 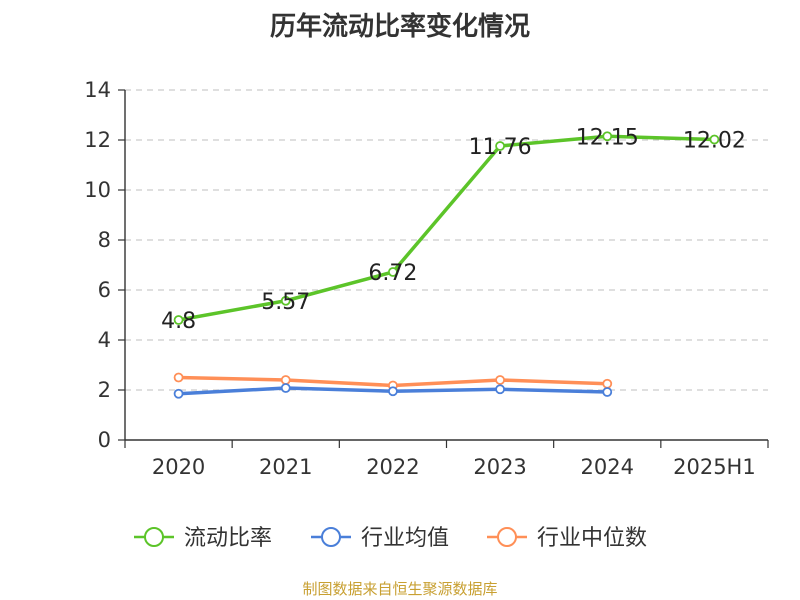 What do you see at coordinates (399, 27) in the screenshot?
I see `chart-title: 历年流动比率变化情况` at bounding box center [399, 27].